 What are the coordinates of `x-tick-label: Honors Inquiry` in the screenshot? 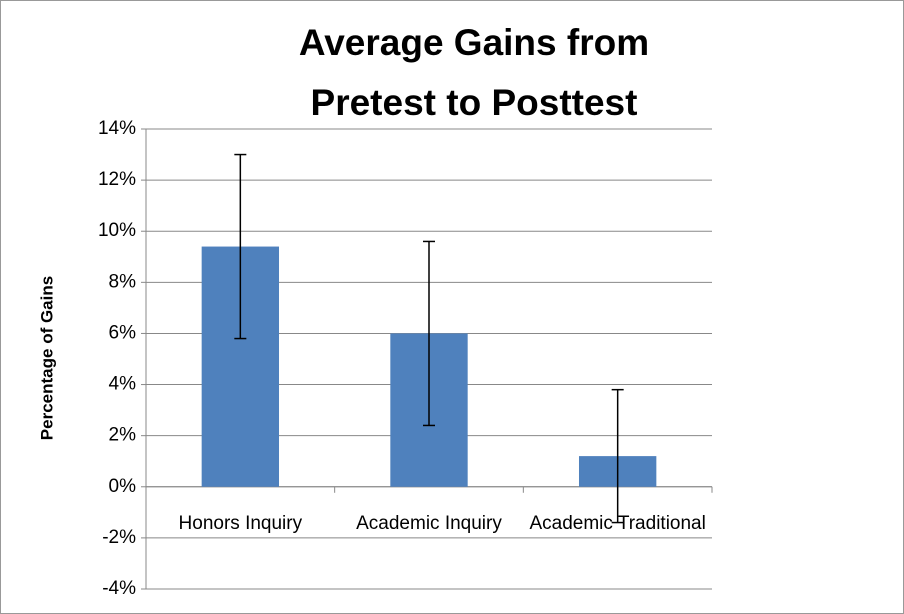 It's located at (241, 523).